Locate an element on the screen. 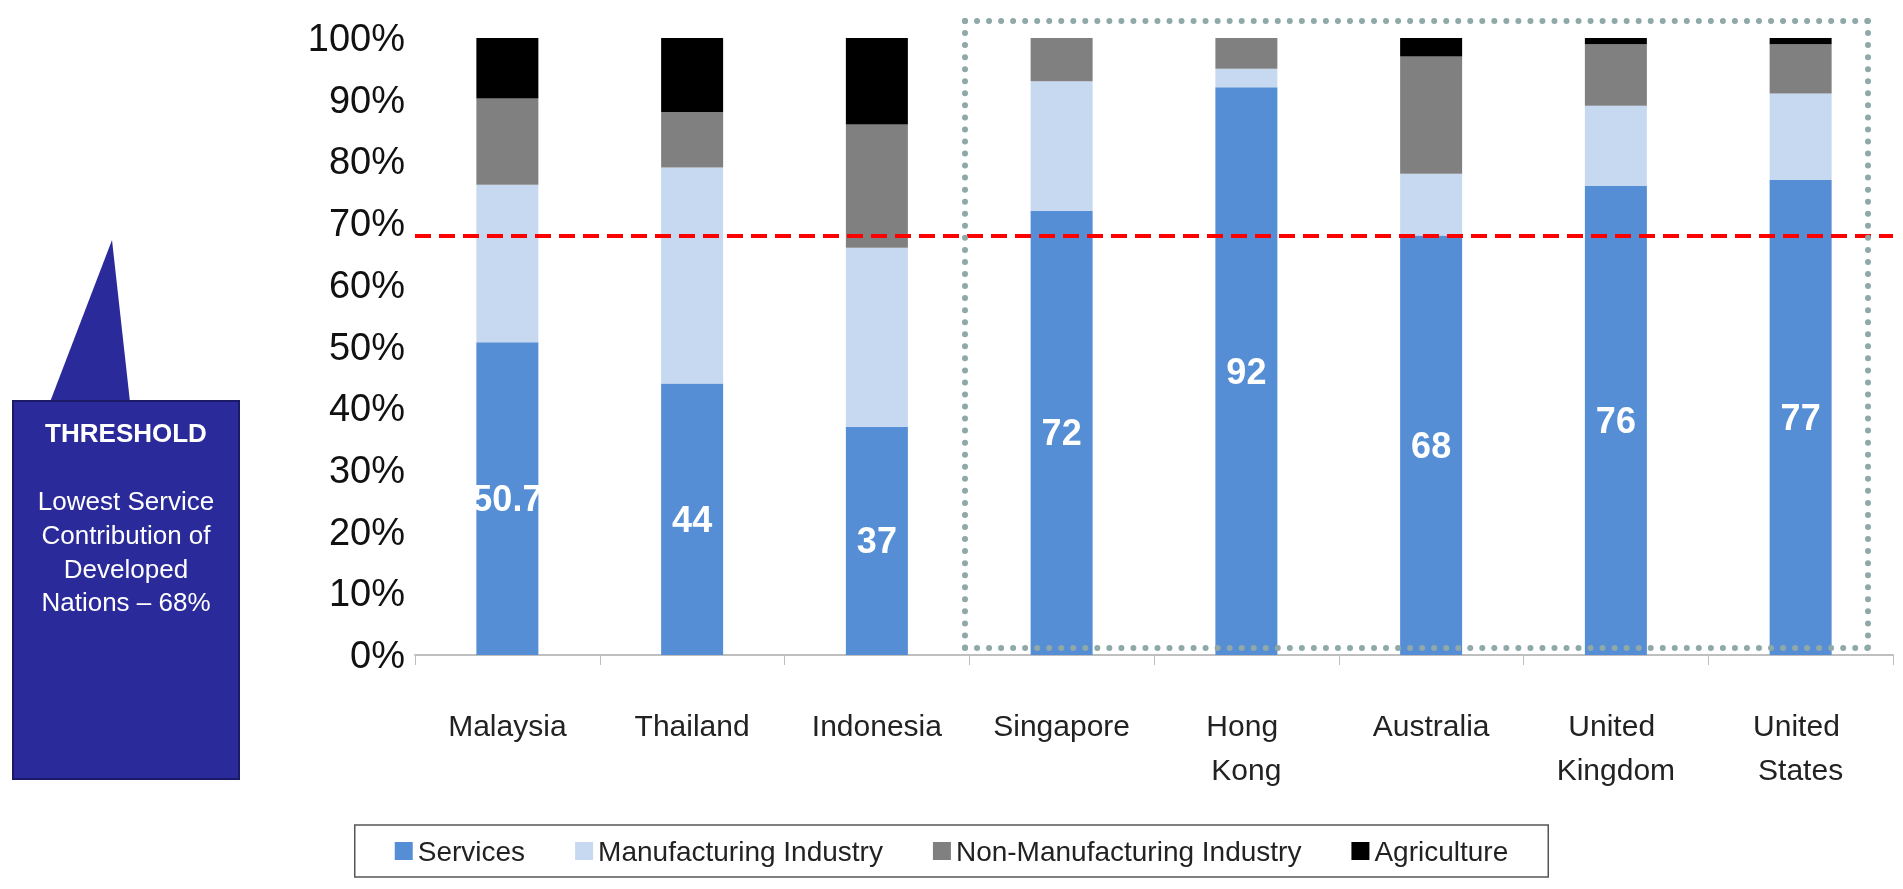 The image size is (1903, 889). y-tick-label: 40% is located at coordinates (366, 408).